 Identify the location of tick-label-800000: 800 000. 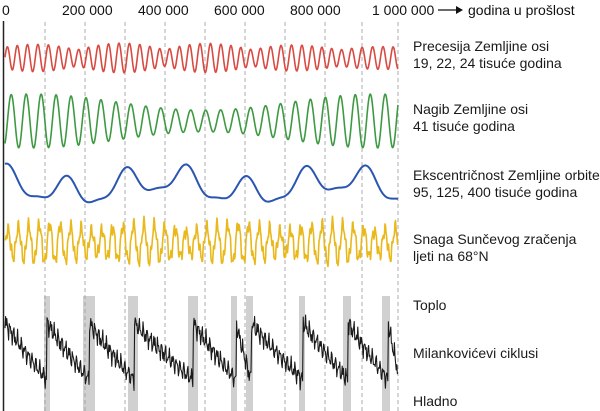
(315, 10).